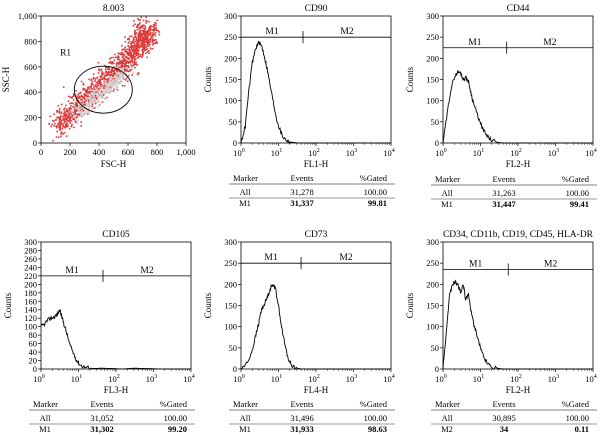 Image resolution: width=600 pixels, height=435 pixels. I want to click on tick-exponent: 2, so click(520, 151).